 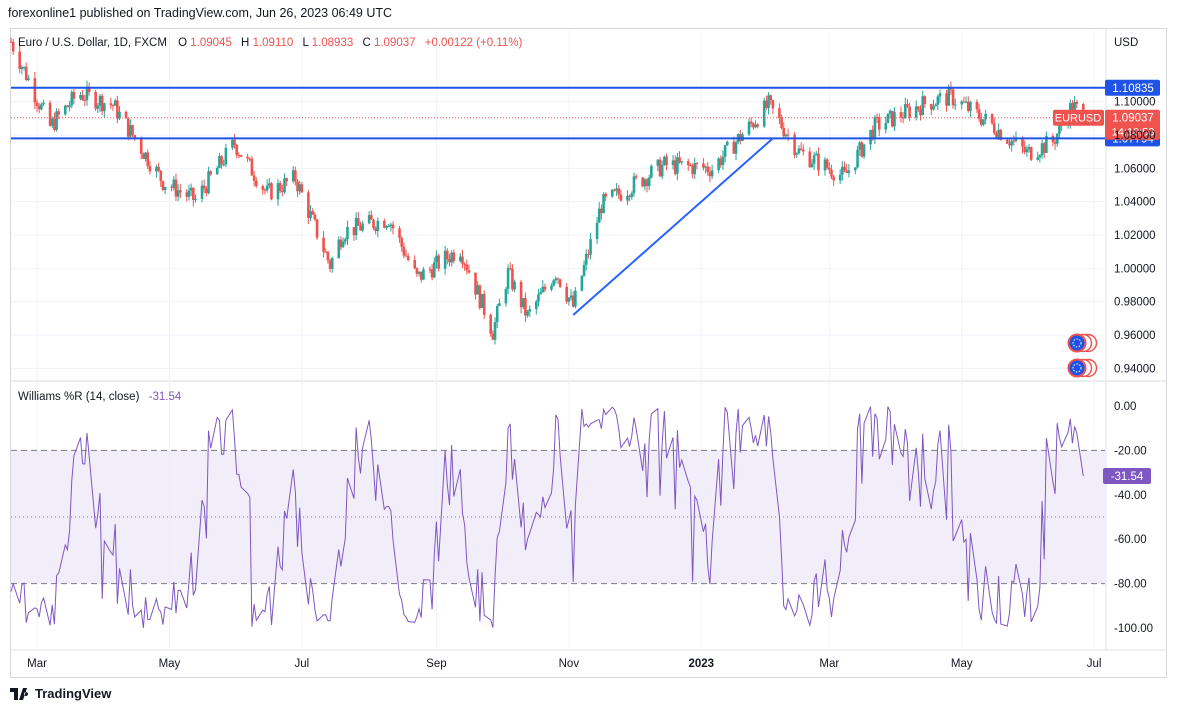 What do you see at coordinates (333, 43) in the screenshot?
I see `low-value: 1.08933` at bounding box center [333, 43].